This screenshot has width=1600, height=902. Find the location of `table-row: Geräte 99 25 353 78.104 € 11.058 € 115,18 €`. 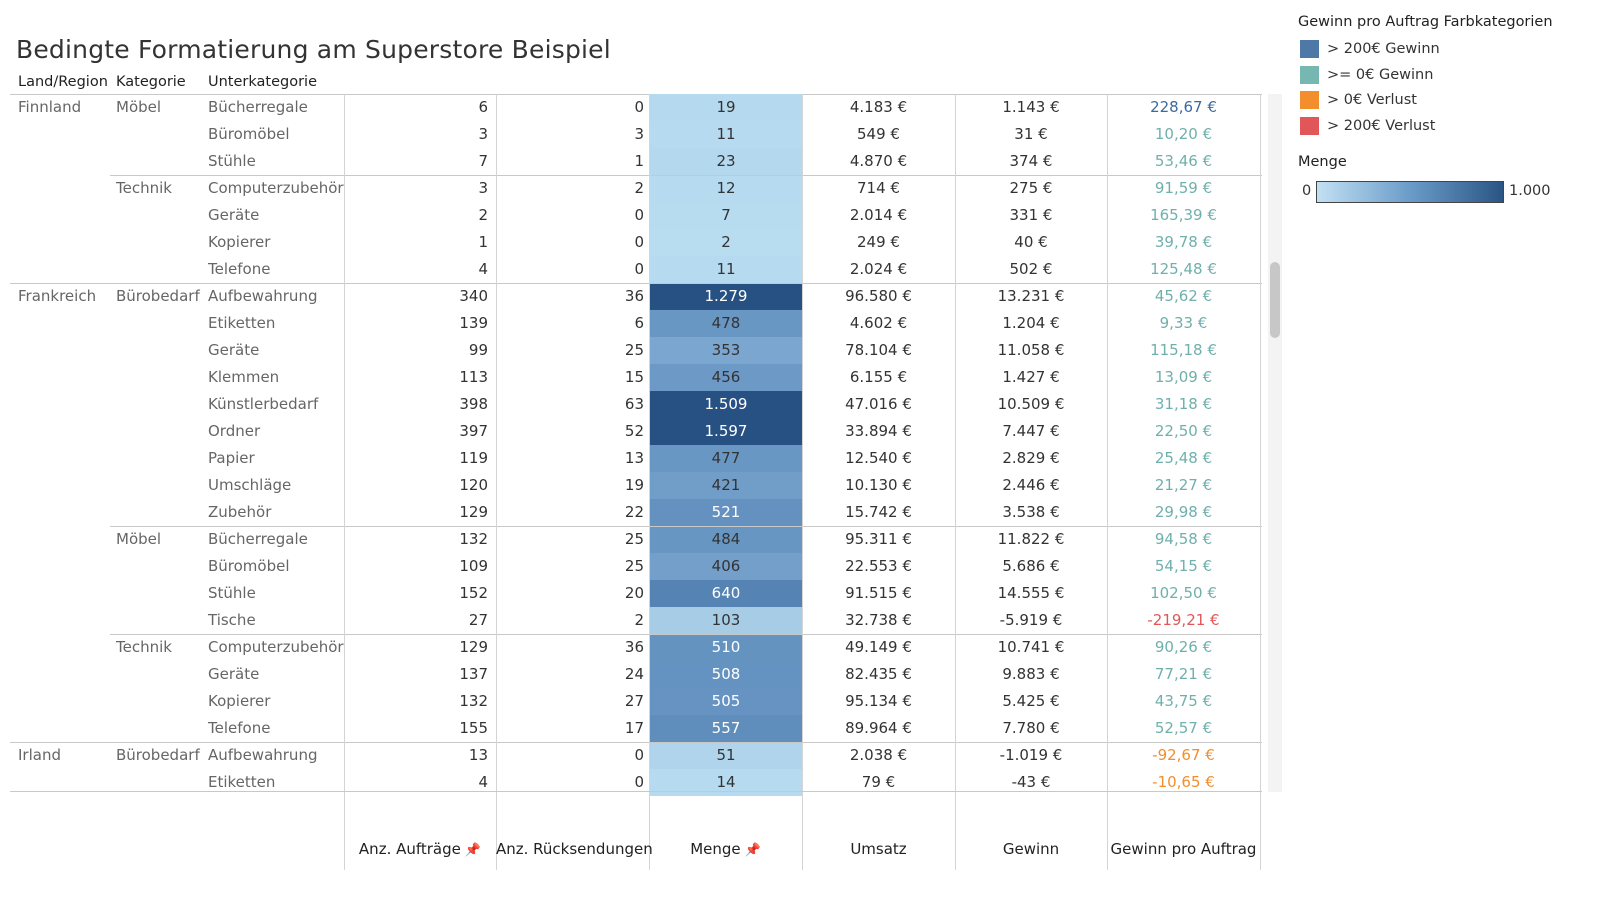

table-row: Geräte 99 25 353 78.104 € 11.058 € 115,18 € is located at coordinates (636, 350).